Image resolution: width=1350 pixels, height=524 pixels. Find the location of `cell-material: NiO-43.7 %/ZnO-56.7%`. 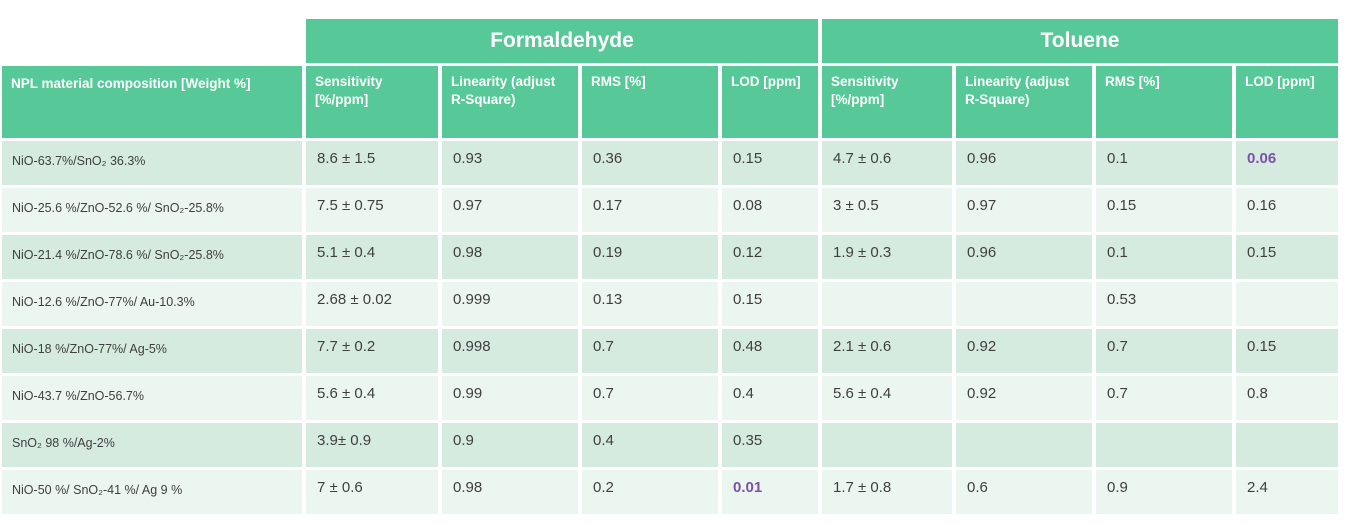

cell-material: NiO-43.7 %/ZnO-56.7% is located at coordinates (152, 398).